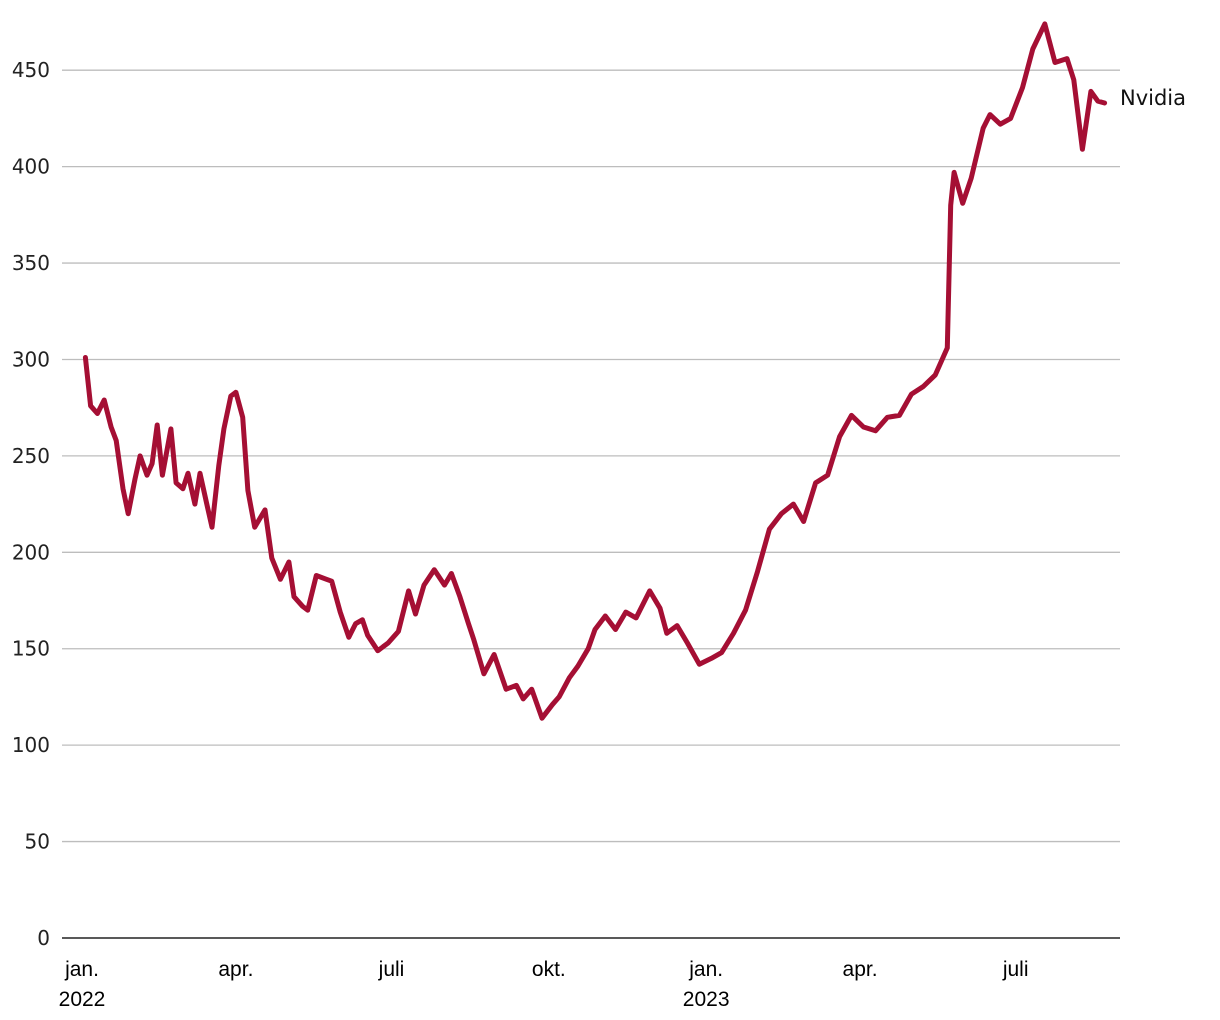  What do you see at coordinates (31, 649) in the screenshot?
I see `y-tick-label-150: 150` at bounding box center [31, 649].